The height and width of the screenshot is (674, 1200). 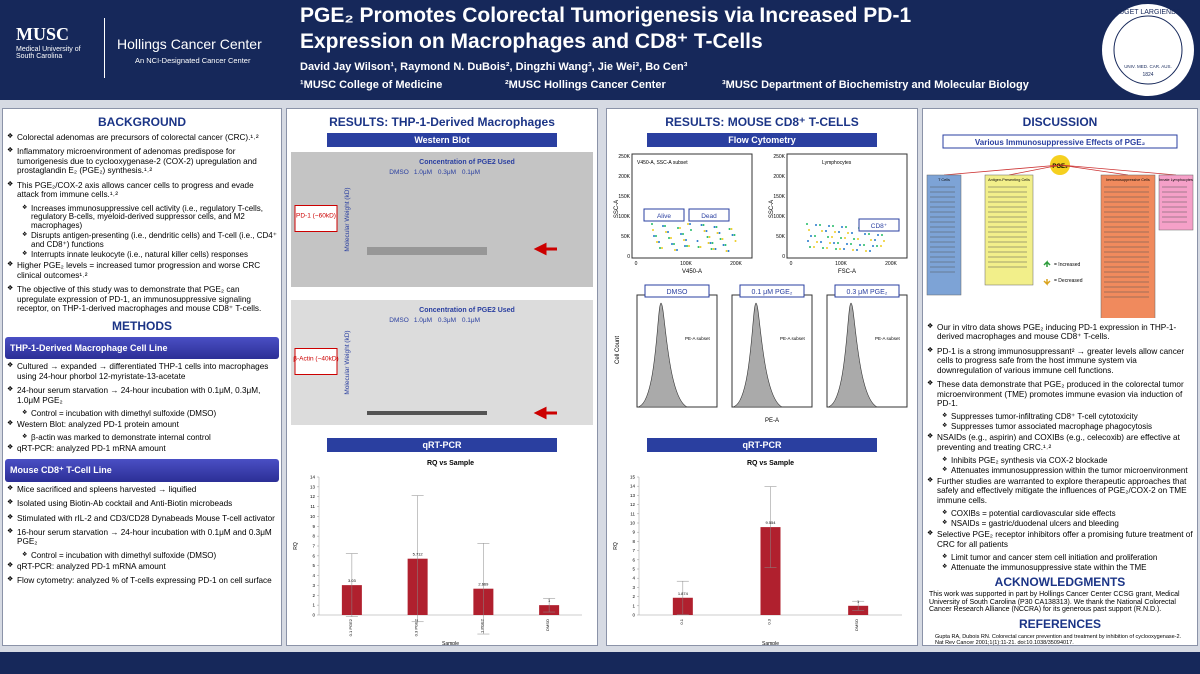 I want to click on lane-label: DMSO, so click(x=399, y=320).